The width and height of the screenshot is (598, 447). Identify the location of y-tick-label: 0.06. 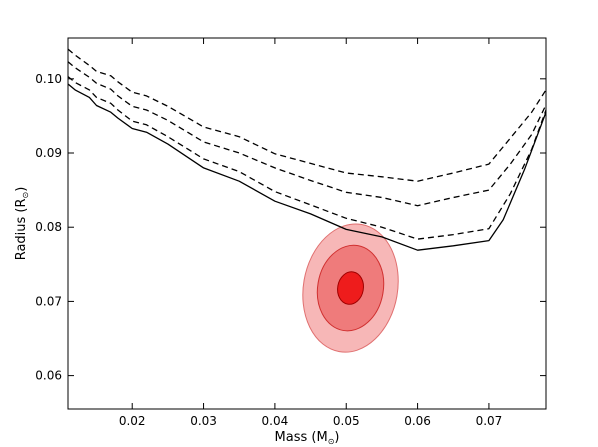
(48, 376).